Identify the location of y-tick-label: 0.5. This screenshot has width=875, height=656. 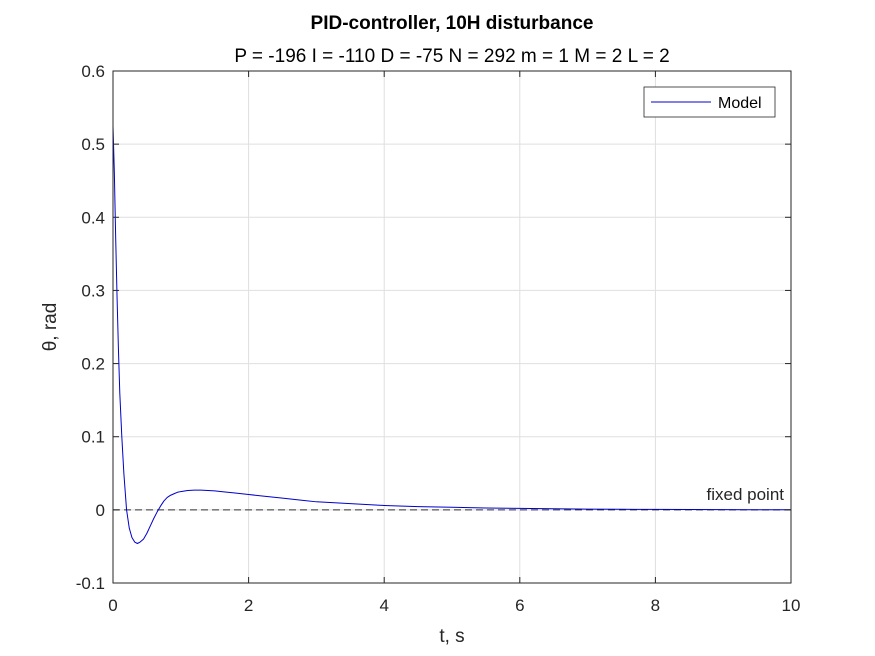
(93, 144).